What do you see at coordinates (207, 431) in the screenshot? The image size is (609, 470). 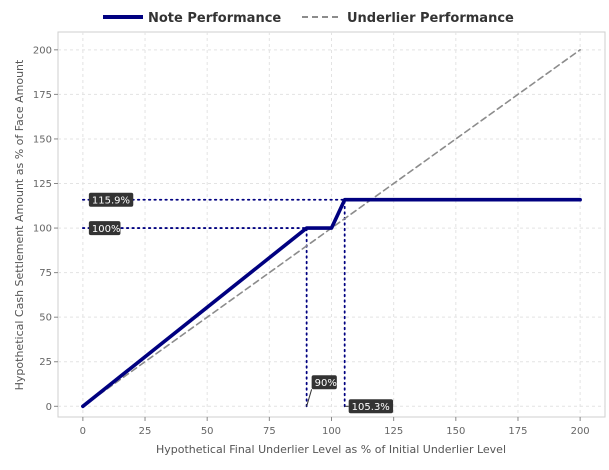 I see `x-tick-label: 50` at bounding box center [207, 431].